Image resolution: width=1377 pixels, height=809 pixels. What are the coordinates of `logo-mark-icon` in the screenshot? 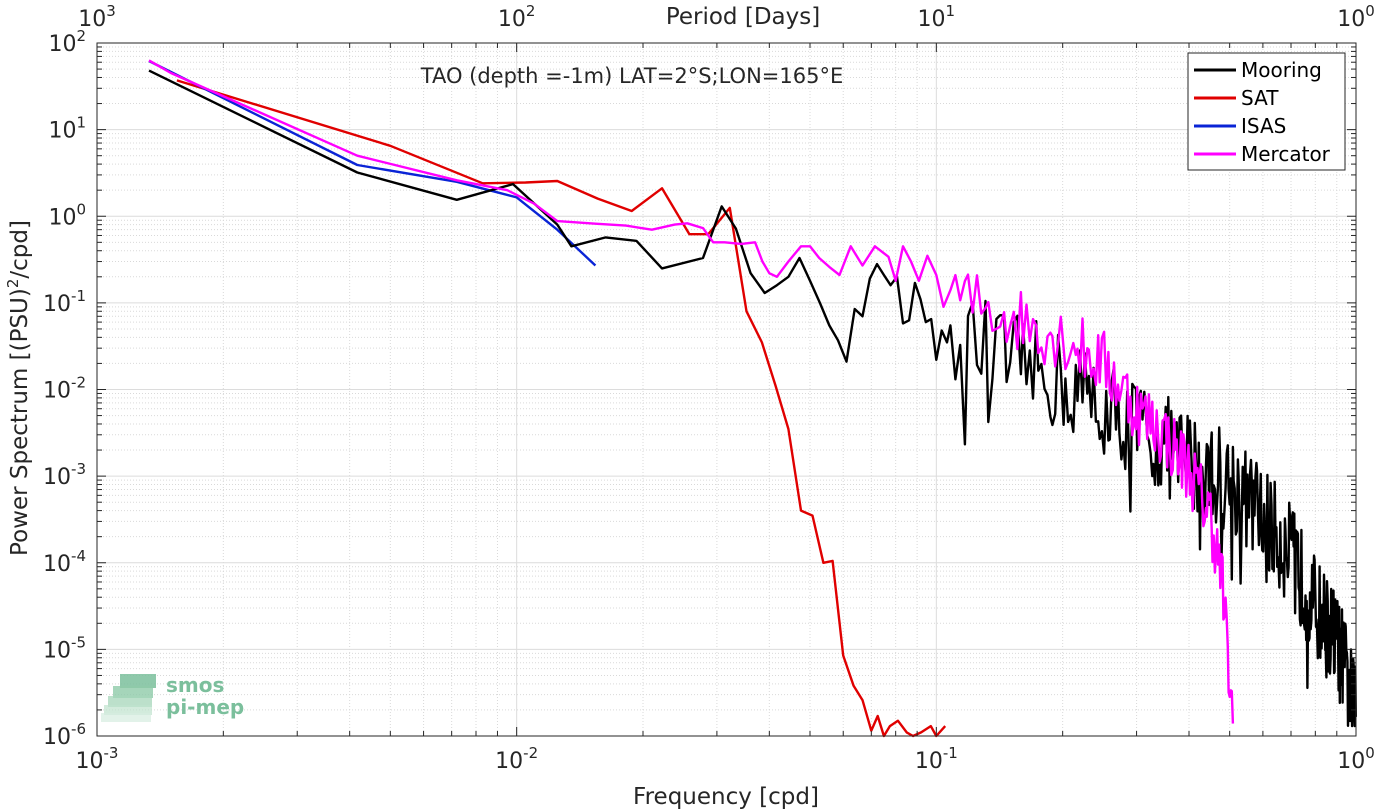 It's located at (128, 698).